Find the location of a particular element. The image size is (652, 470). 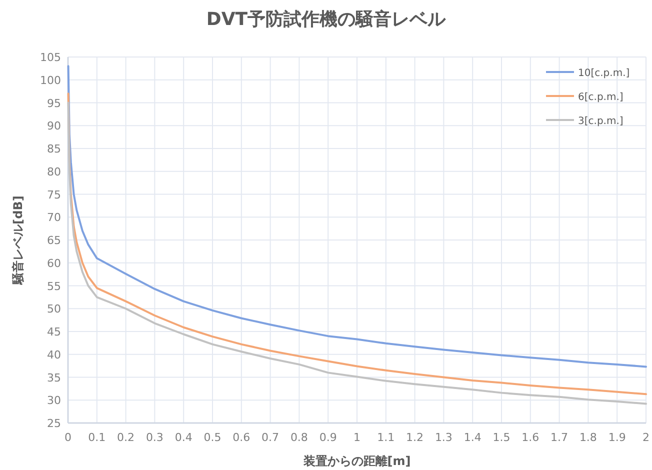

legend-label: 10[c.p.m.] is located at coordinates (604, 73).